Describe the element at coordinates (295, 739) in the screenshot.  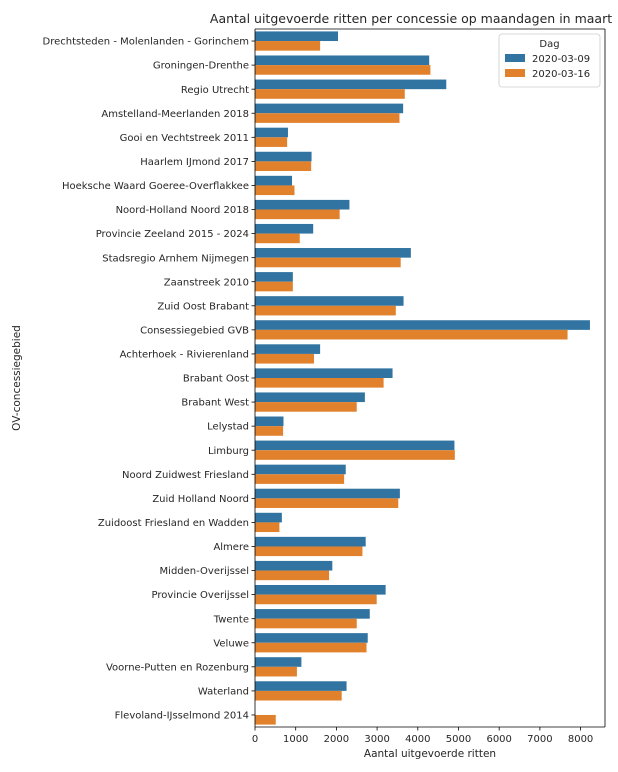
I see `x-tick-label: 1000` at that location.